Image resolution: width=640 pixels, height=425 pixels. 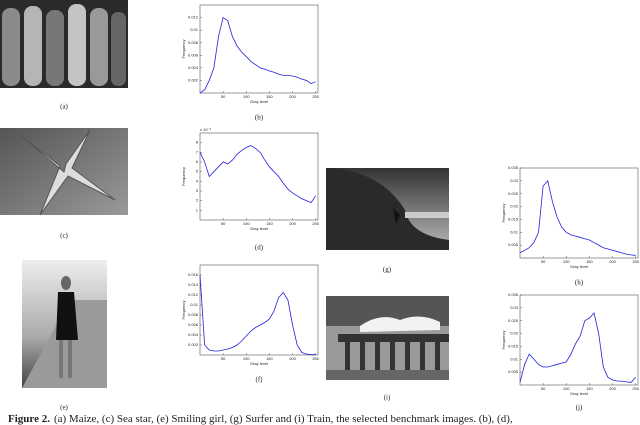 I want to click on y-tick-label: 6, so click(x=197, y=161).